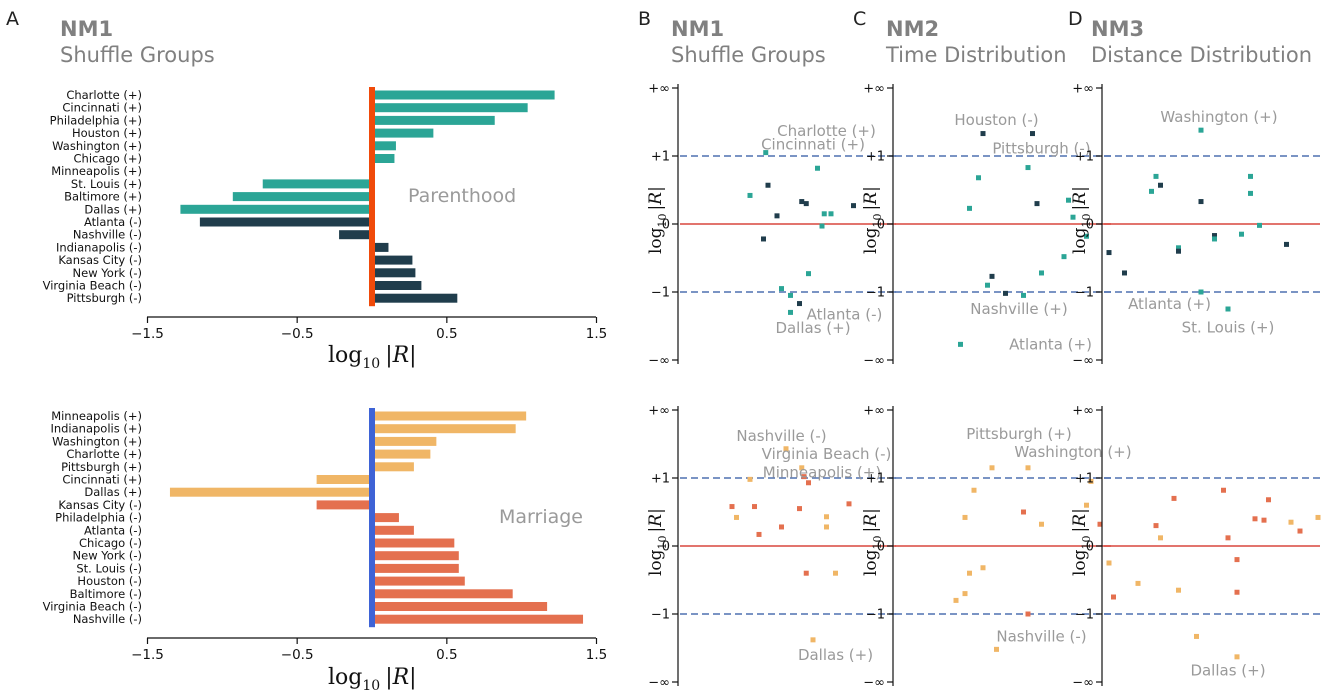 The height and width of the screenshot is (691, 1326). Describe the element at coordinates (372, 197) in the screenshot. I see `center-line` at that location.